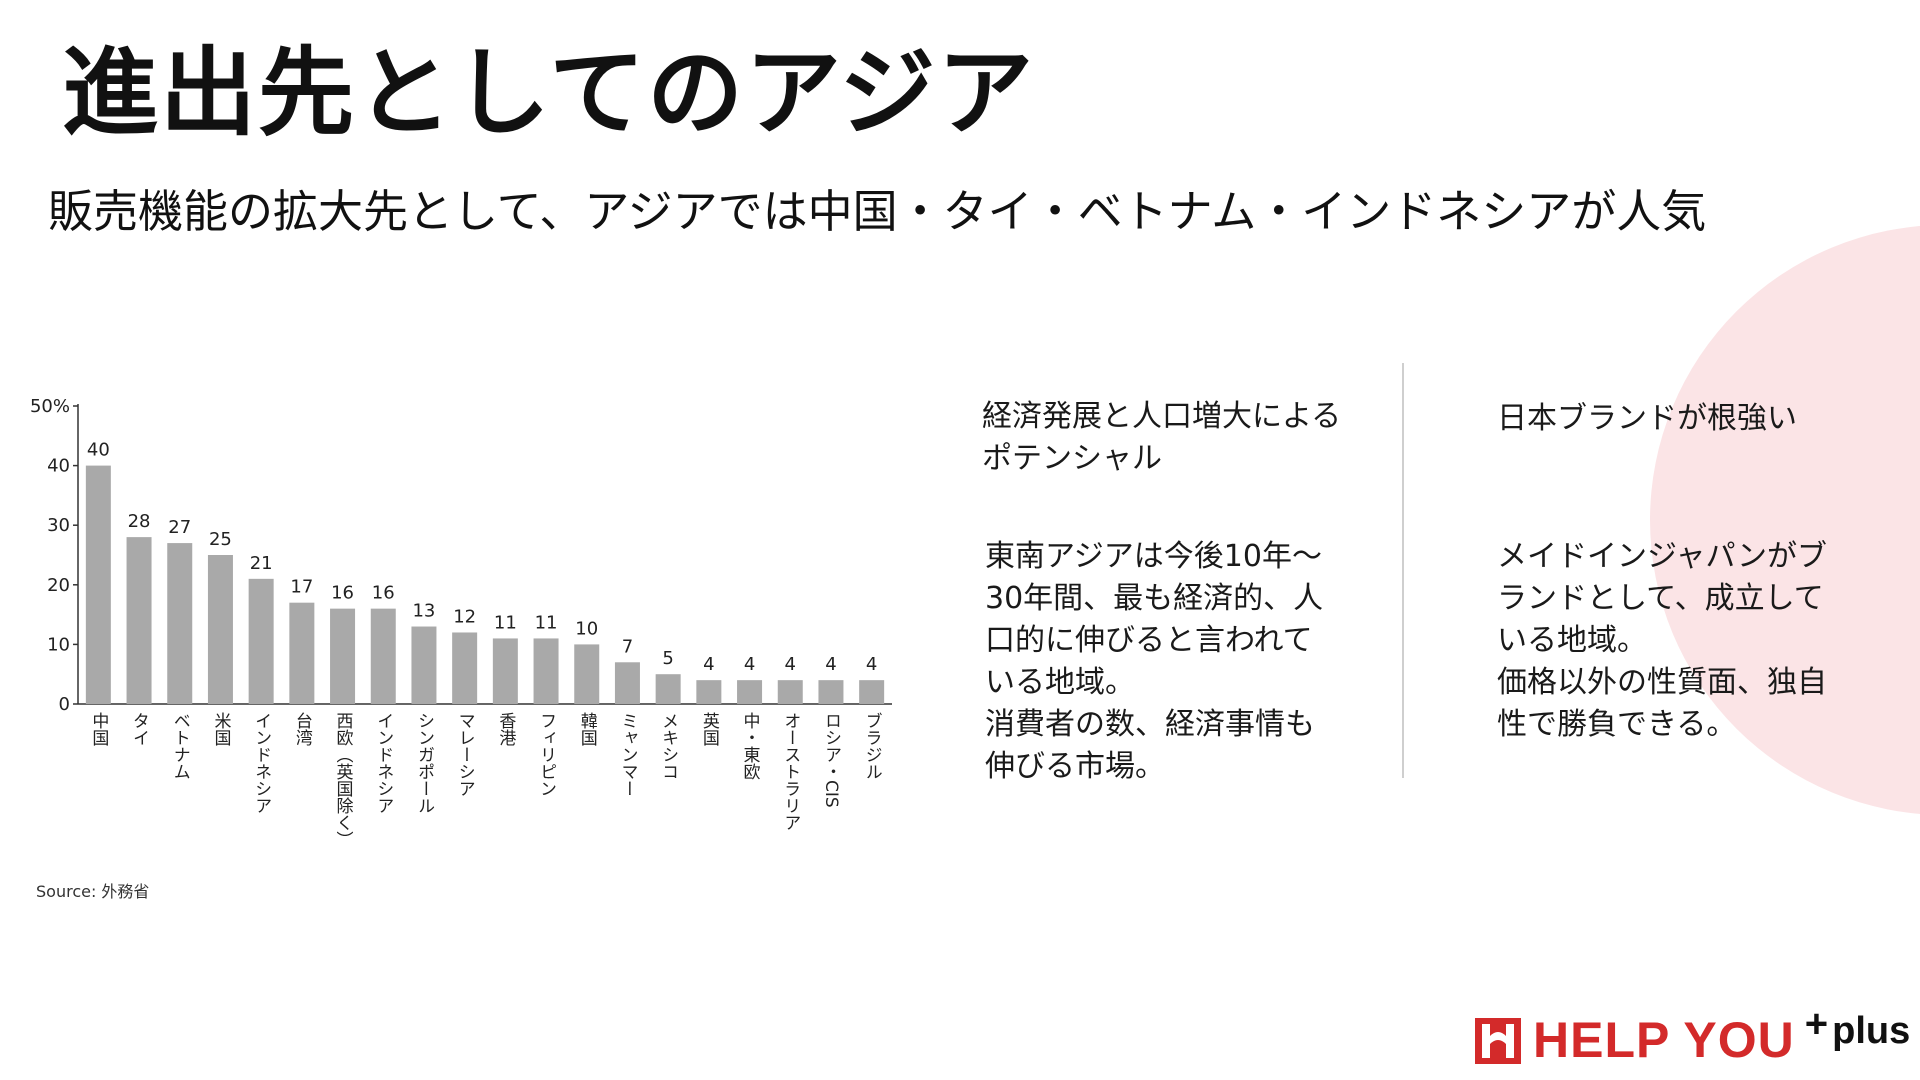 The height and width of the screenshot is (1080, 1920). Describe the element at coordinates (546, 754) in the screenshot. I see `x-tick-label: フィリピン` at that location.